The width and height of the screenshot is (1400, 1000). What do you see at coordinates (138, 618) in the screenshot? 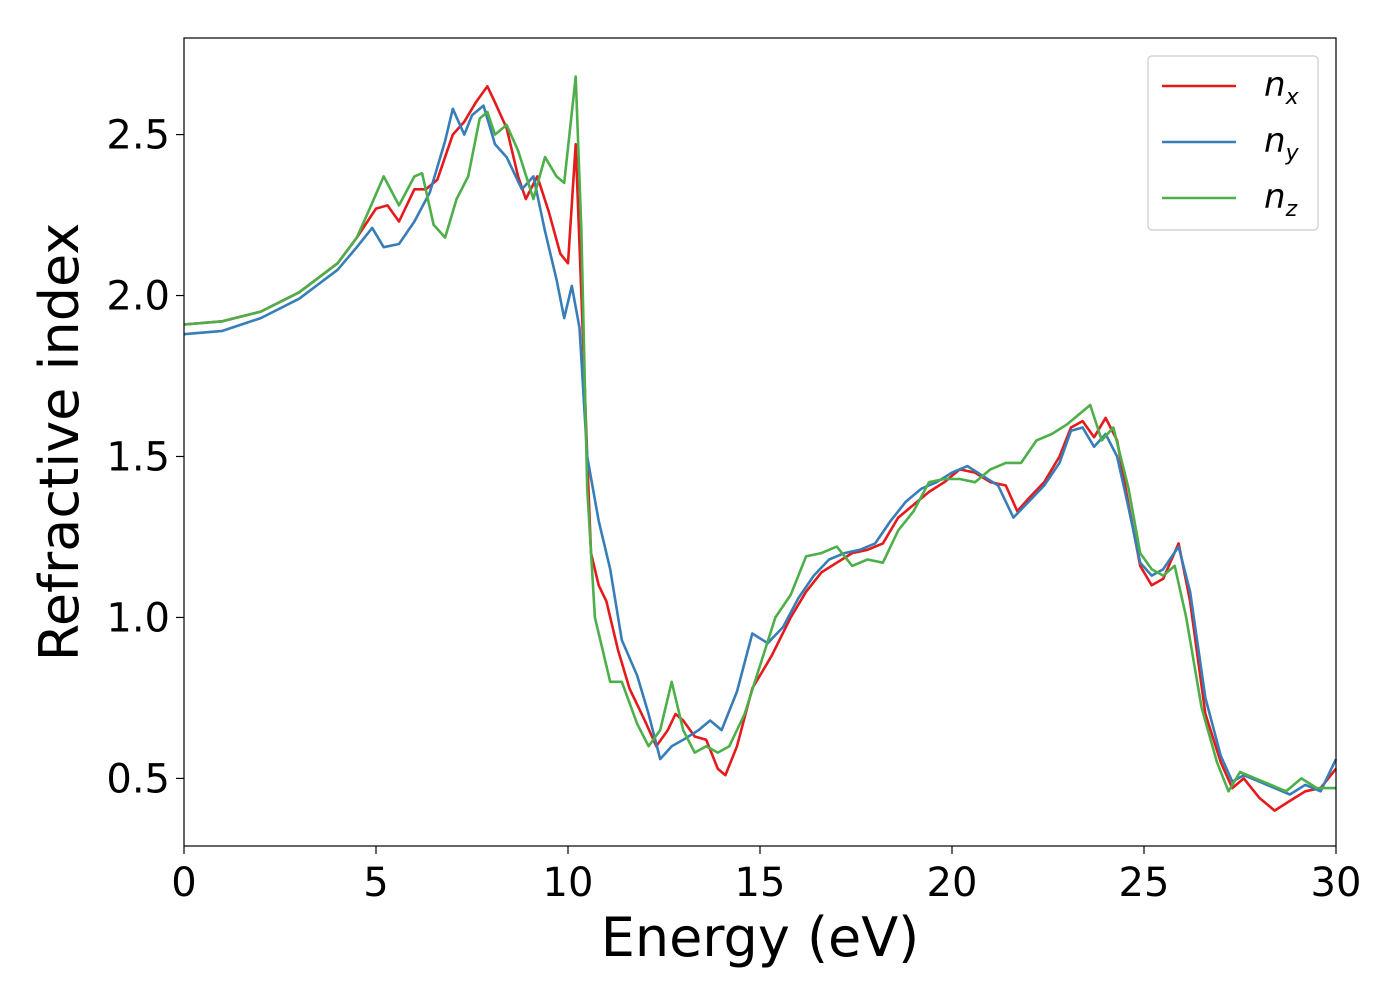
I see `y-tick-label: 1.0` at bounding box center [138, 618].